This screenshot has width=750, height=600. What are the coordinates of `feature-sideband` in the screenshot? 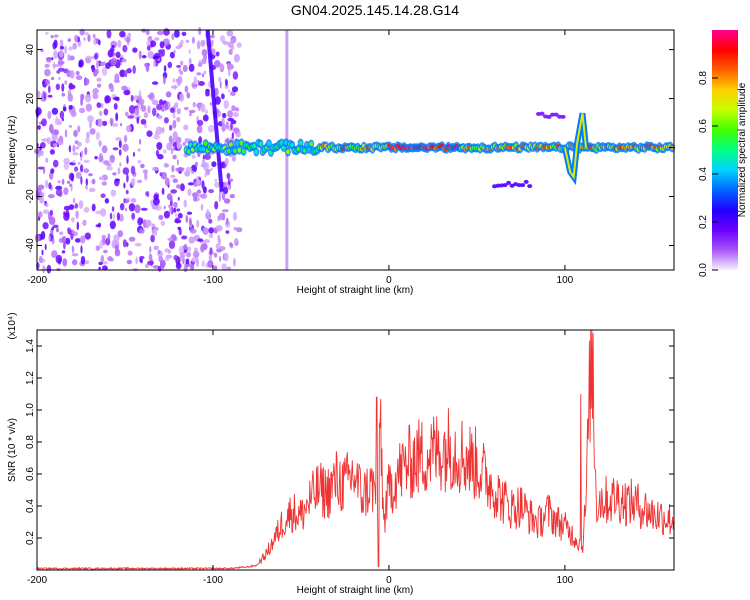 It's located at (551, 115).